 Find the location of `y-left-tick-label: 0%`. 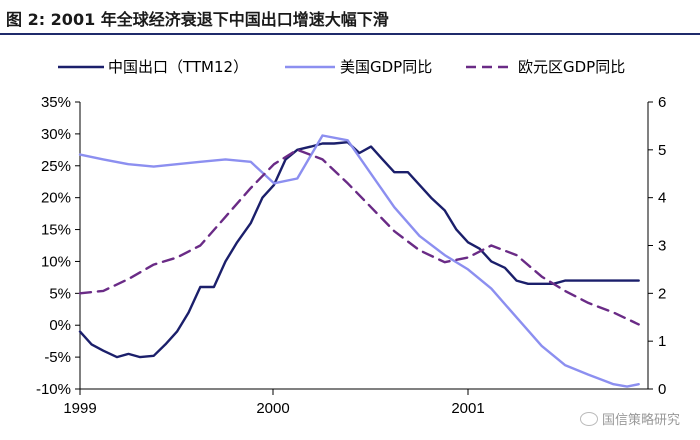

y-left-tick-label: 0% is located at coordinates (60, 325).